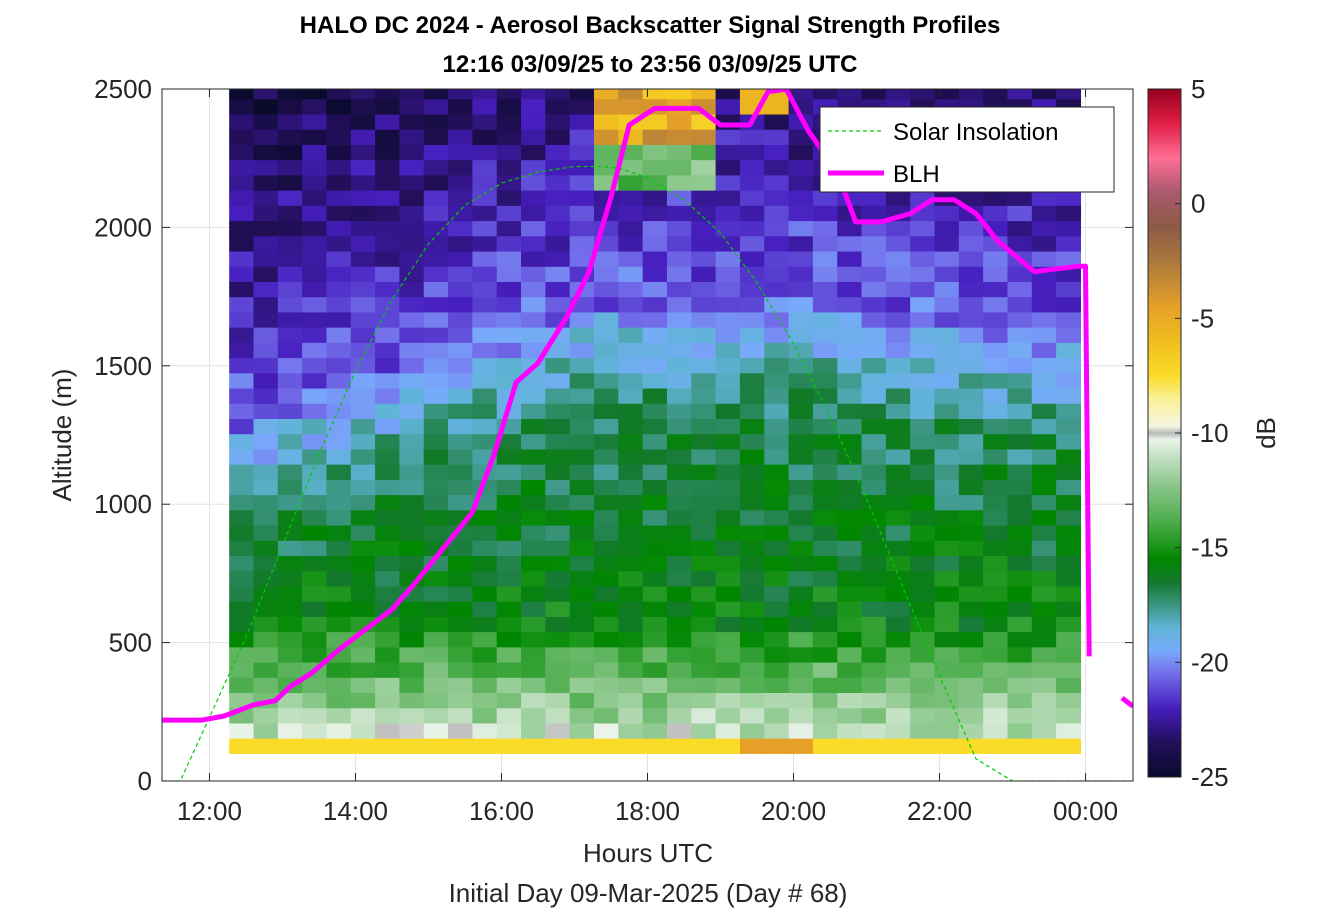  I want to click on y-tick-label-3: 1500, so click(123, 366).